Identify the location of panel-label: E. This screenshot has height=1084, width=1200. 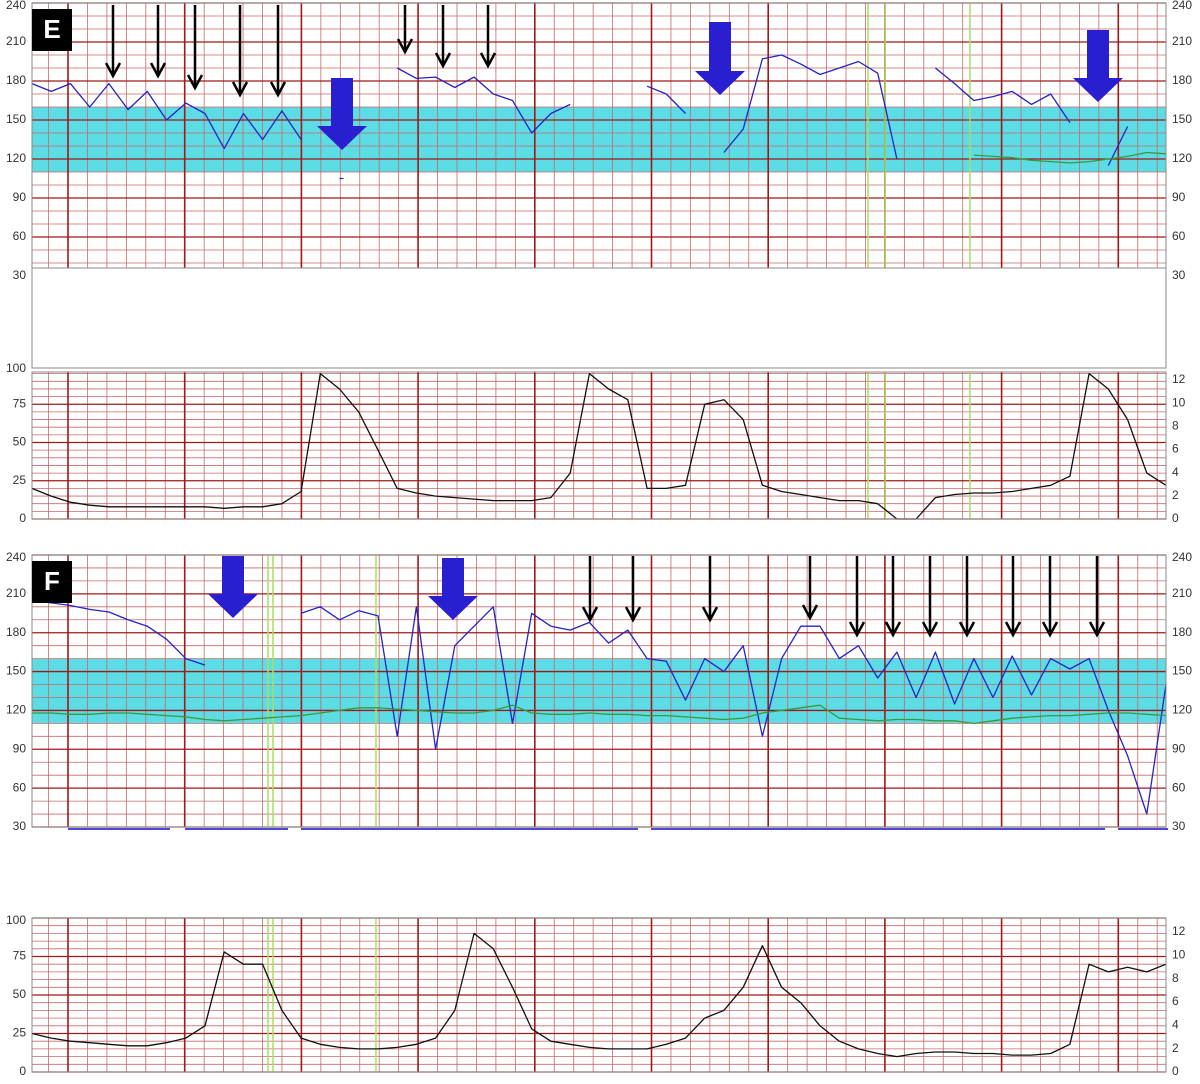
(51, 29).